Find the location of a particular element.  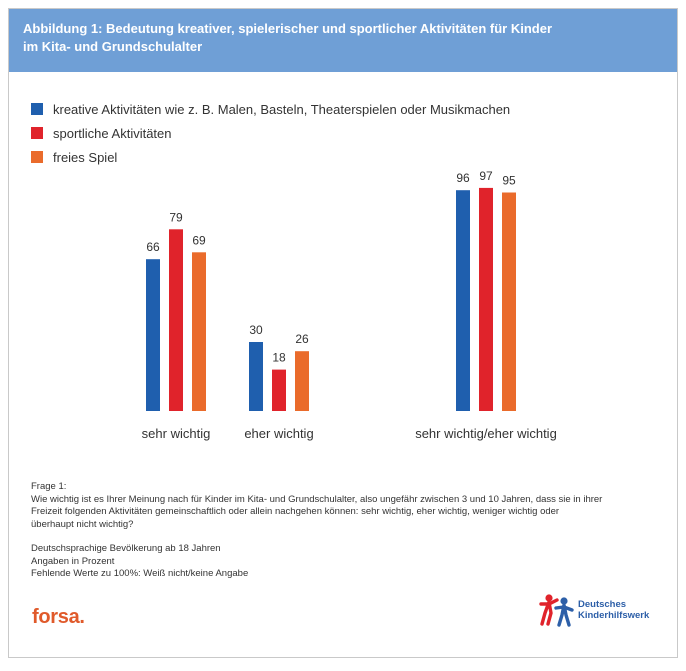

legend-swatch-sport is located at coordinates (37, 133).